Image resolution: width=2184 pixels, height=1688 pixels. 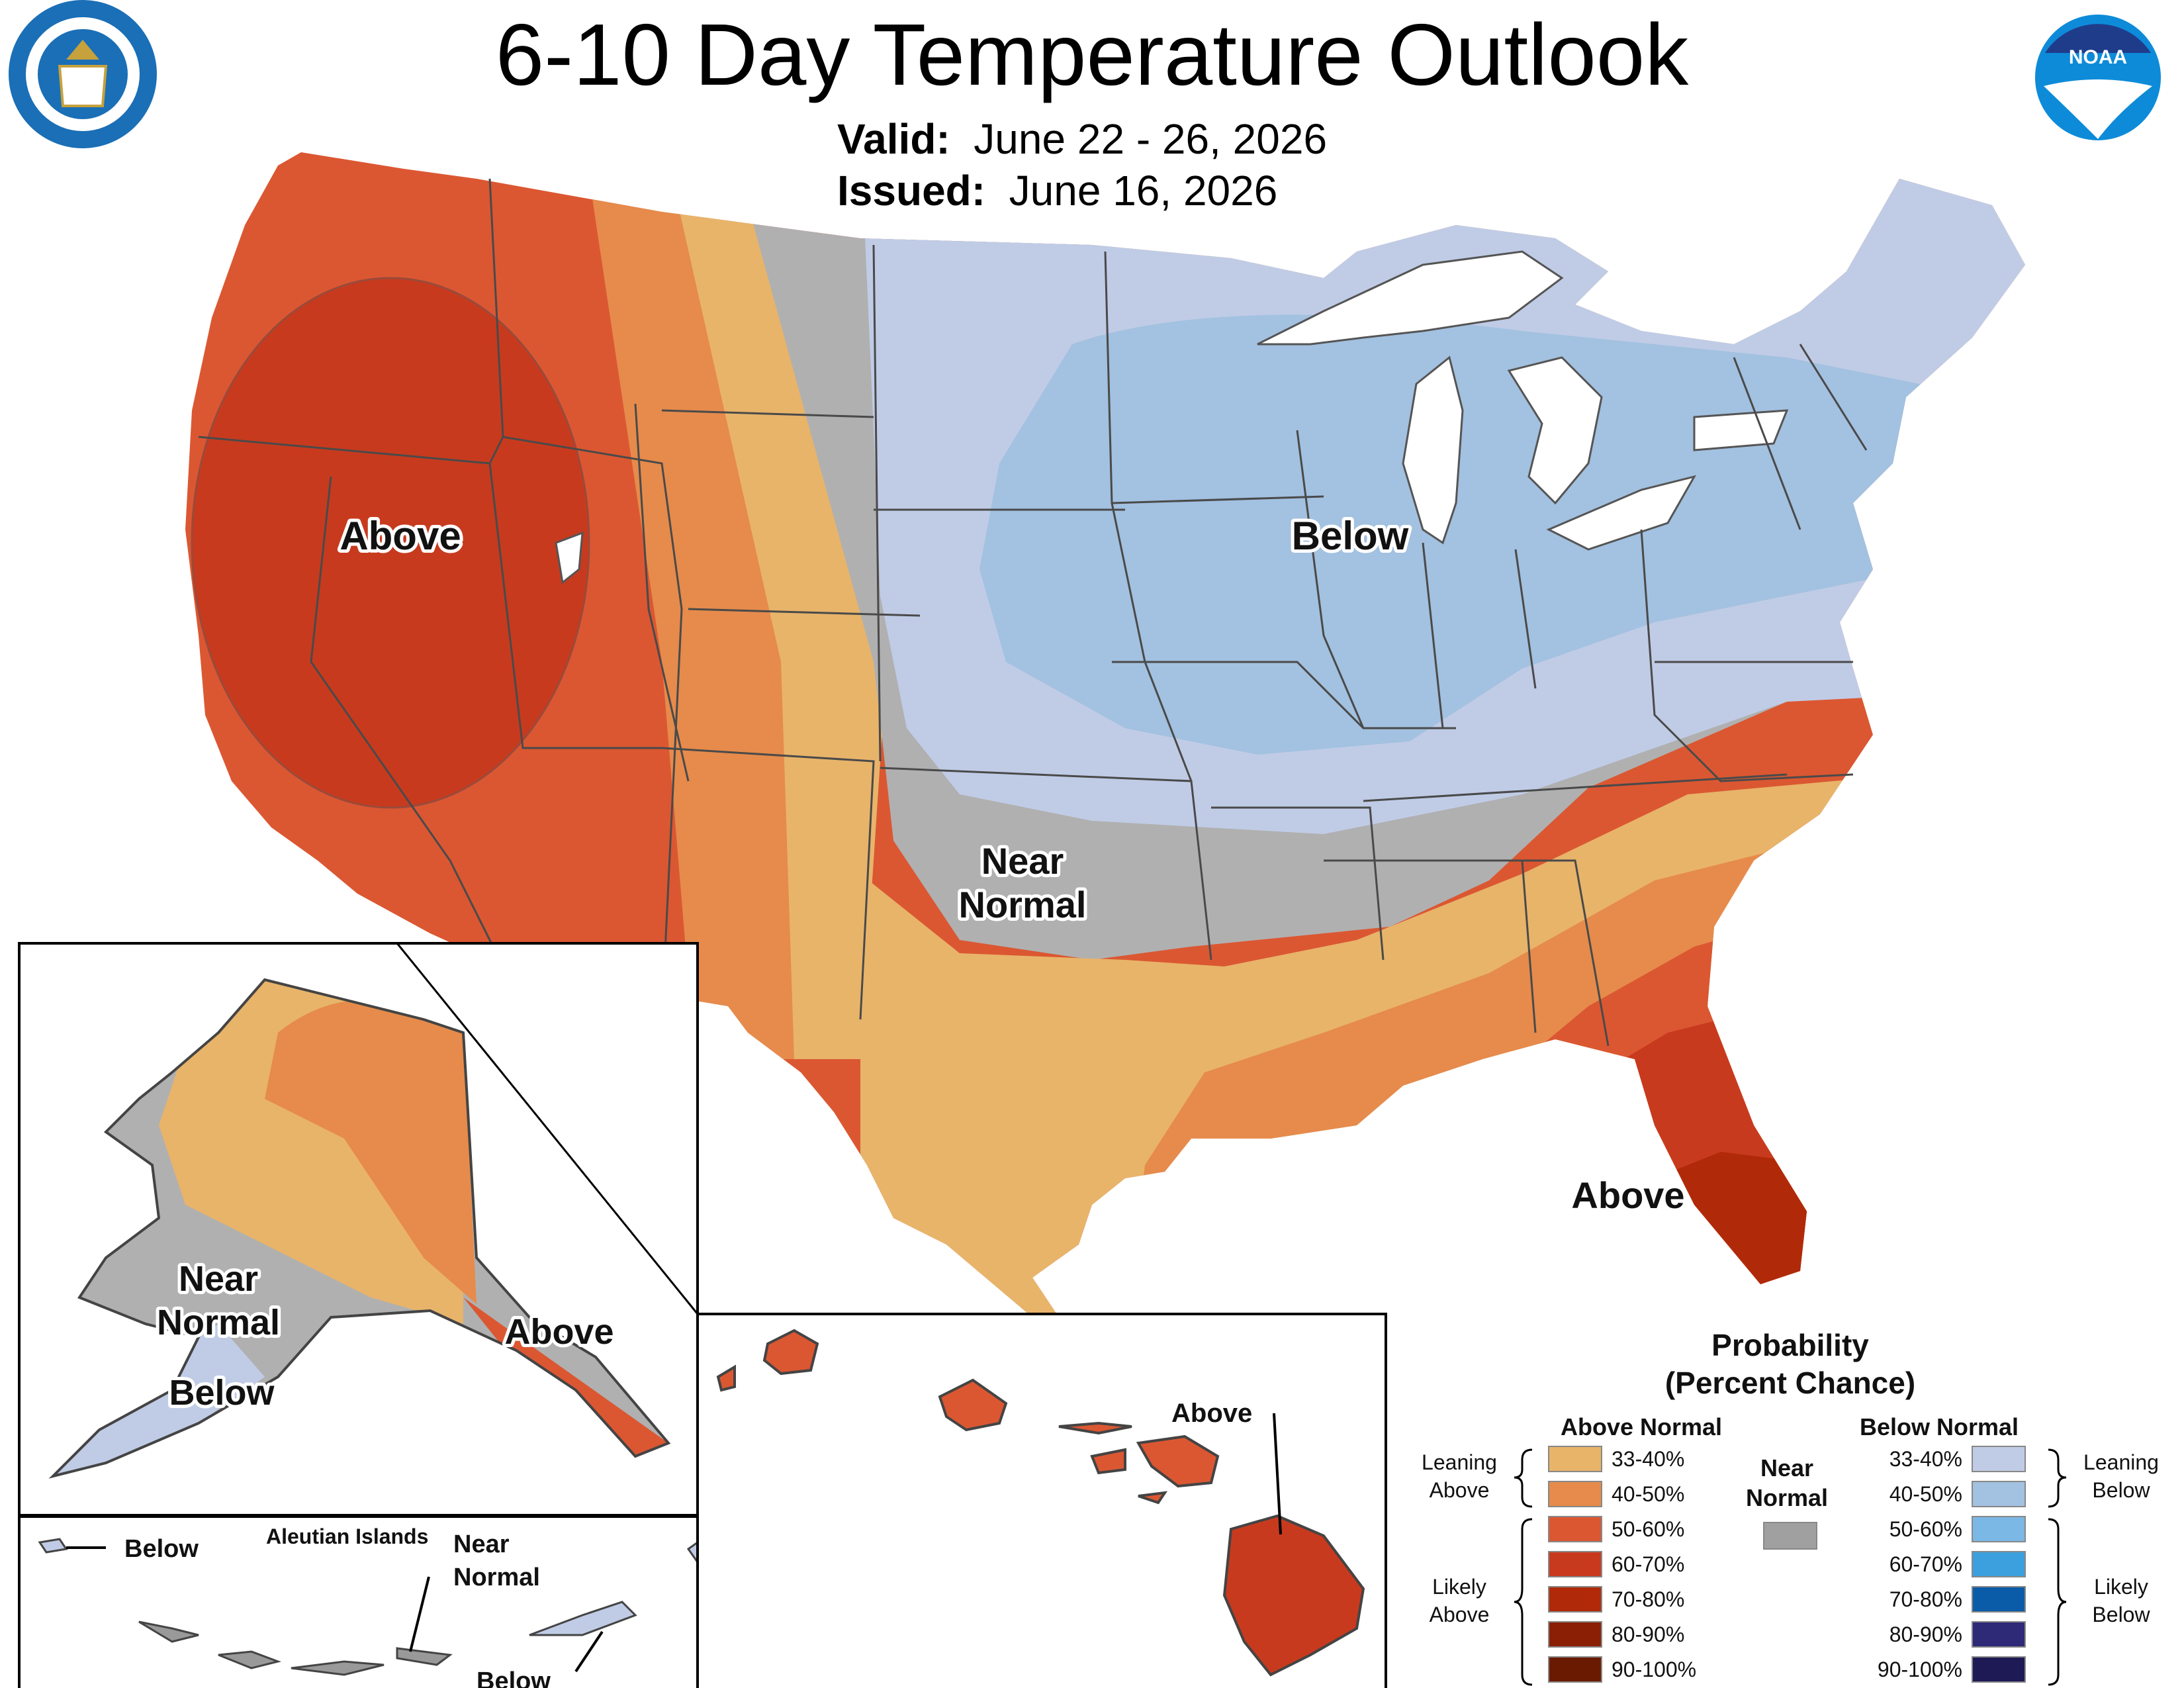 I want to click on department-of-commerce-seal, so click(x=83, y=74).